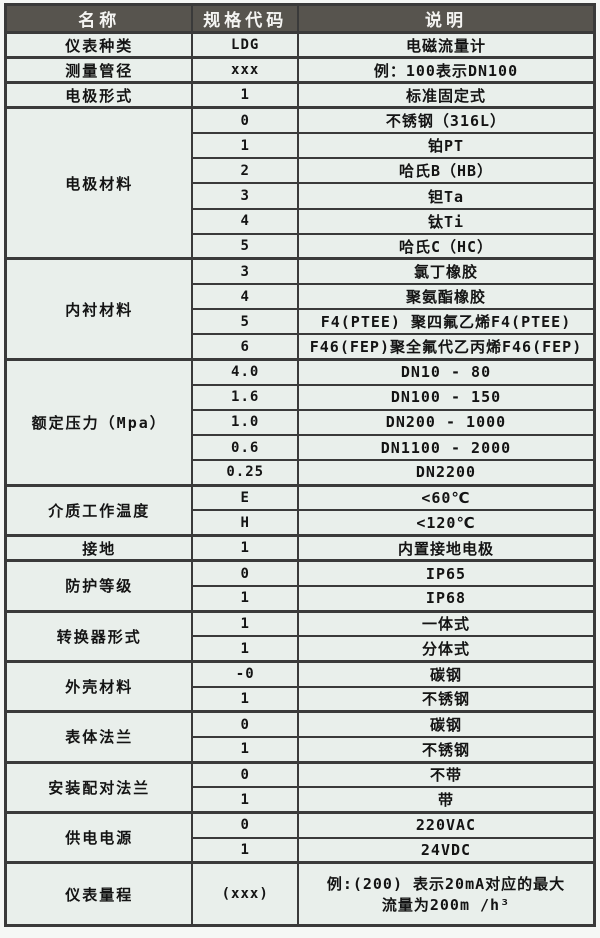 This screenshot has width=600, height=938. What do you see at coordinates (245, 422) in the screenshot?
I see `code-cell: 1.0` at bounding box center [245, 422].